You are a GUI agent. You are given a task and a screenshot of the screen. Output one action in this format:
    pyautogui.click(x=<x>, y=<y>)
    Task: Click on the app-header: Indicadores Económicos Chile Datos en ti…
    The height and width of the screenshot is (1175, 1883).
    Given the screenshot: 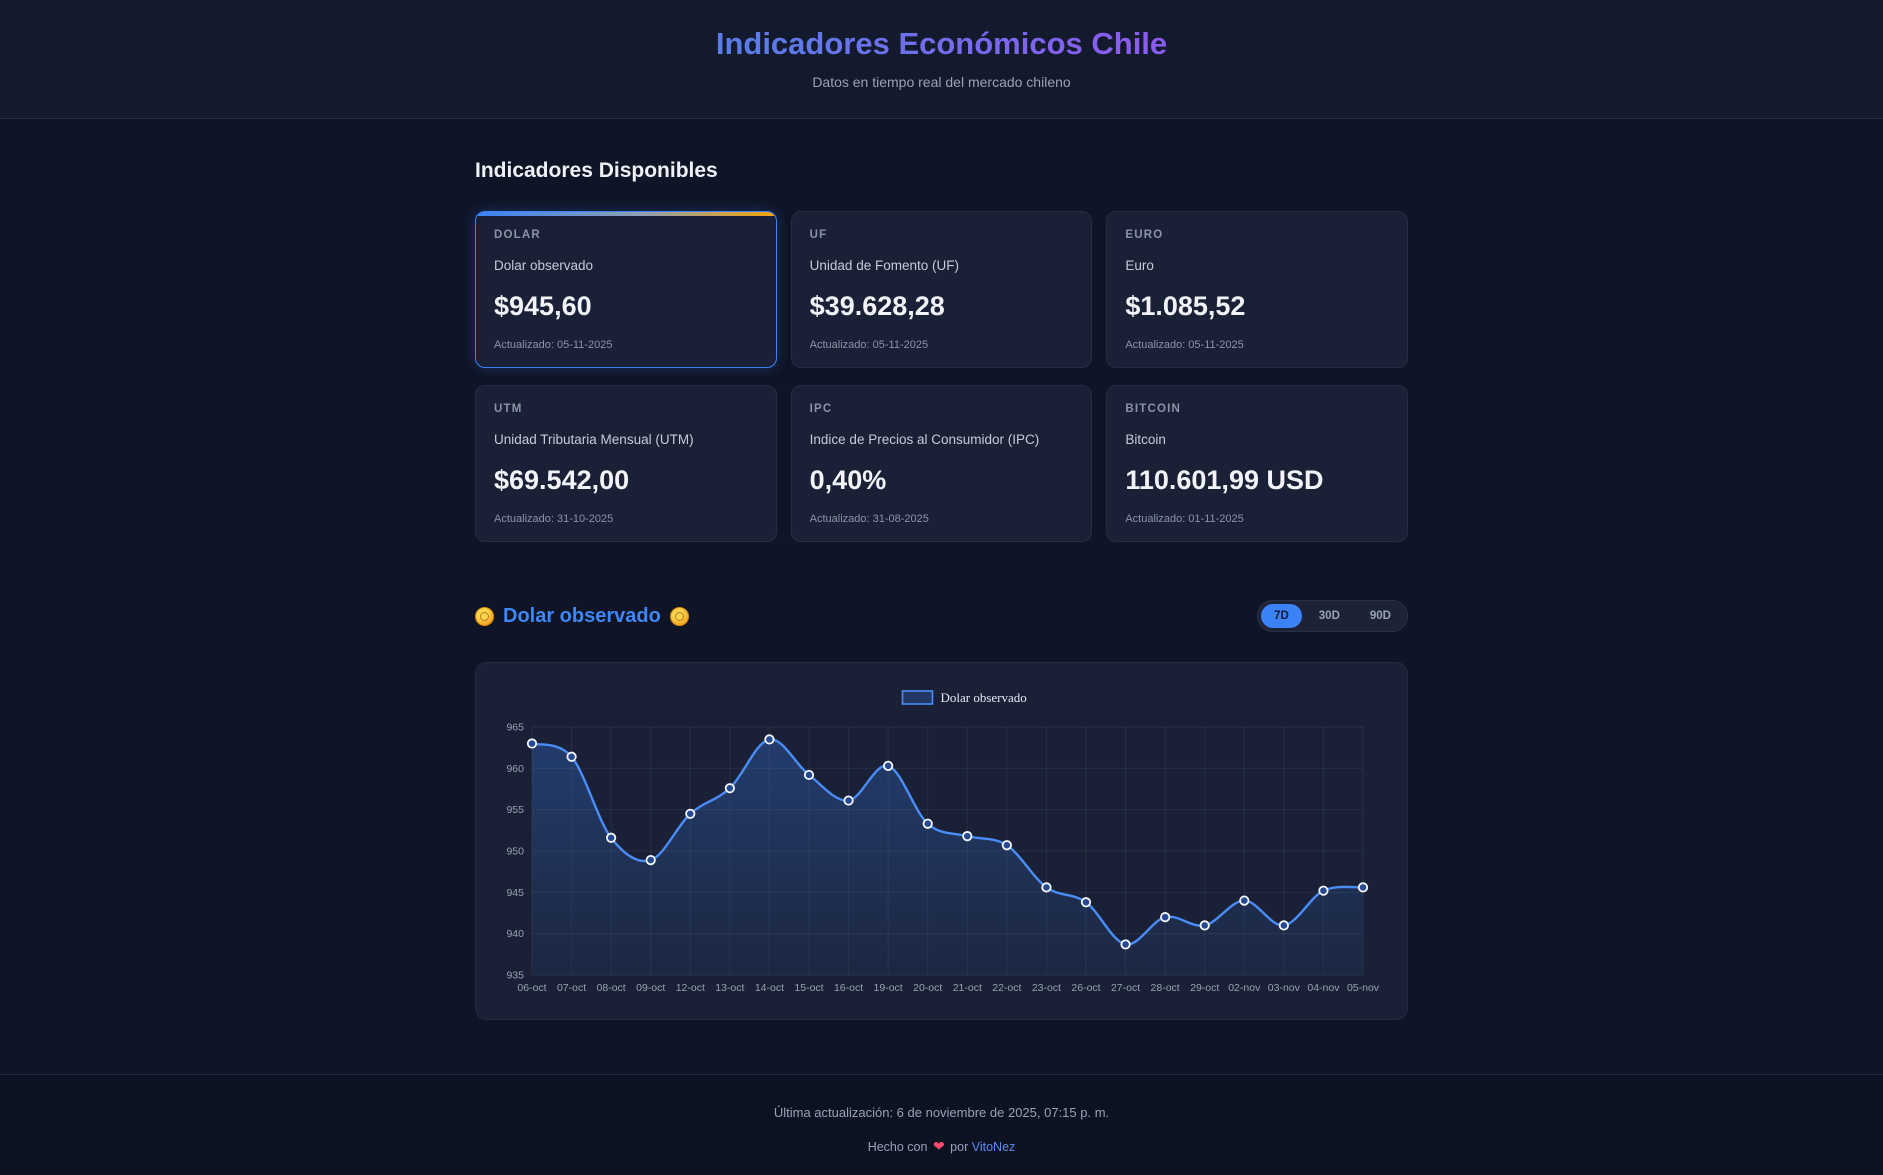 What is the action you would take?
    pyautogui.click(x=941, y=59)
    